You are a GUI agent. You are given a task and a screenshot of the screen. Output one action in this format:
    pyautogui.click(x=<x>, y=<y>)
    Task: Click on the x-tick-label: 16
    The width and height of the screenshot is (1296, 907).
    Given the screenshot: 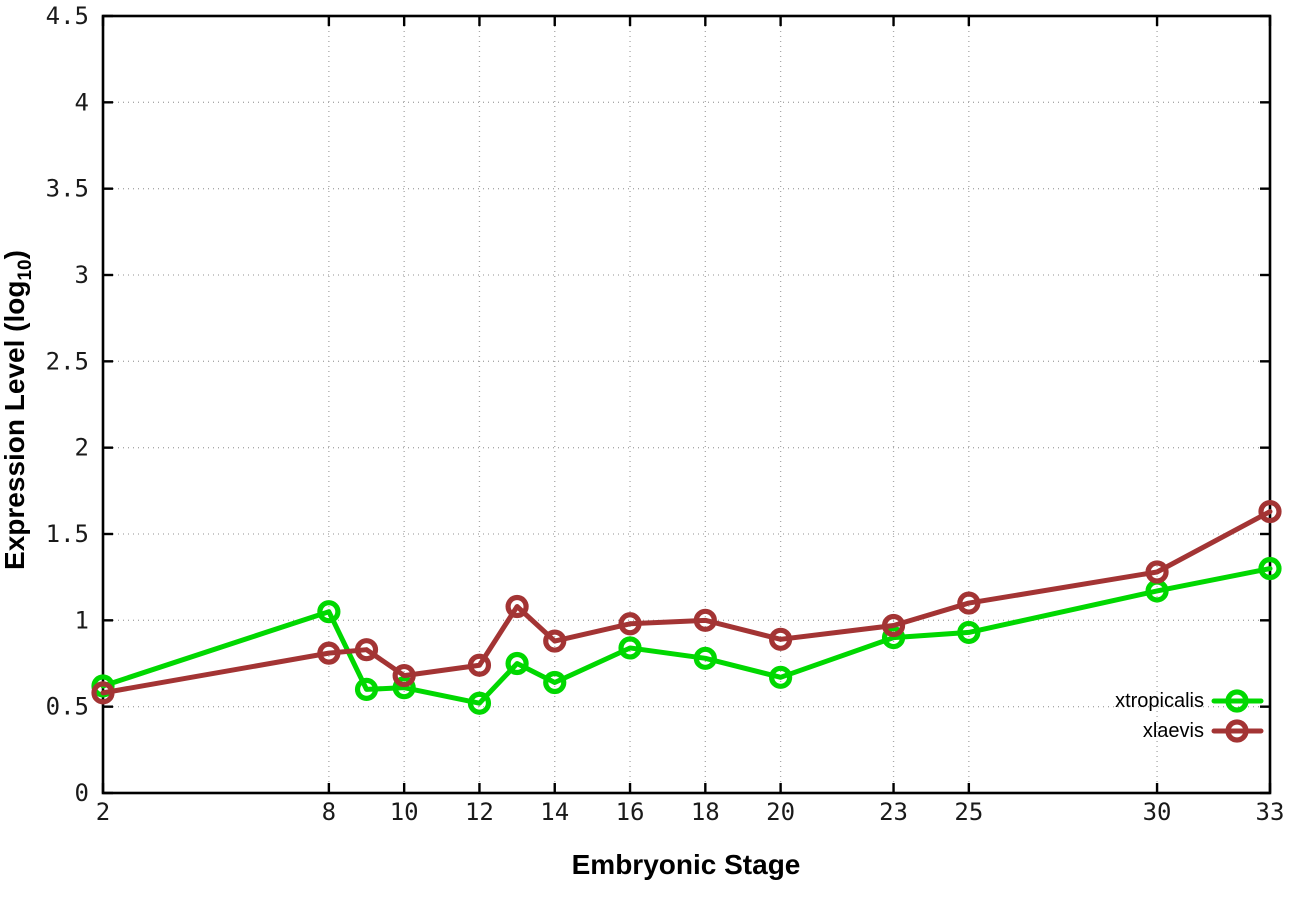 What is the action you would take?
    pyautogui.click(x=630, y=812)
    